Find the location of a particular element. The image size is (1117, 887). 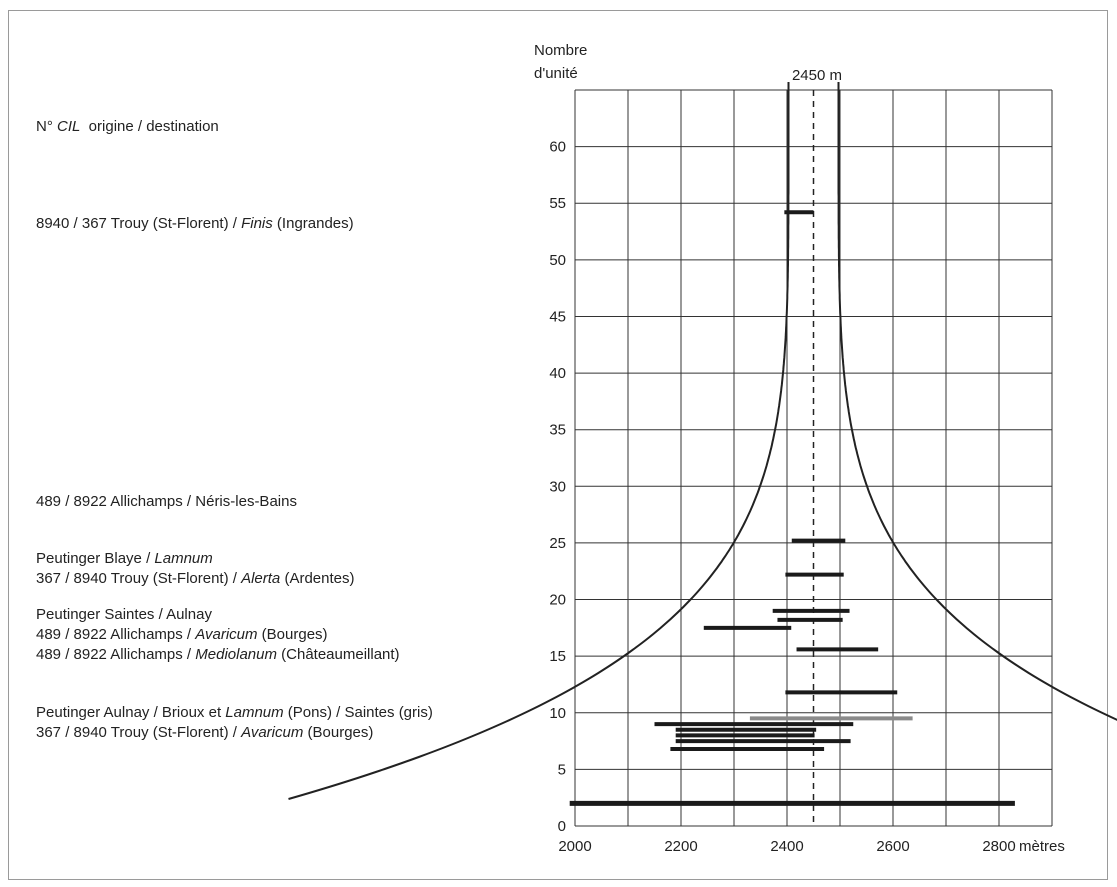

x-tick-label: 2000 is located at coordinates (574, 846).